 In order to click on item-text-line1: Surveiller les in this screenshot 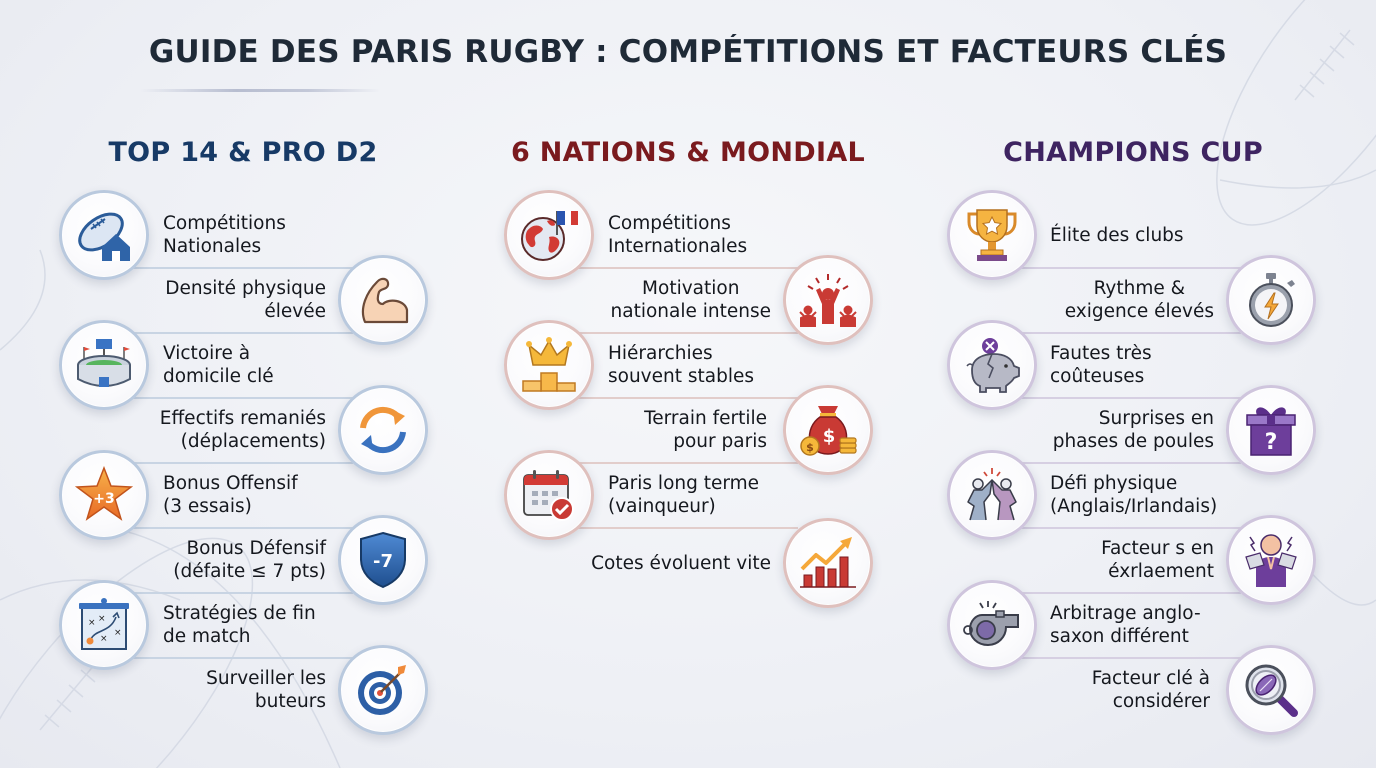, I will do `click(266, 678)`.